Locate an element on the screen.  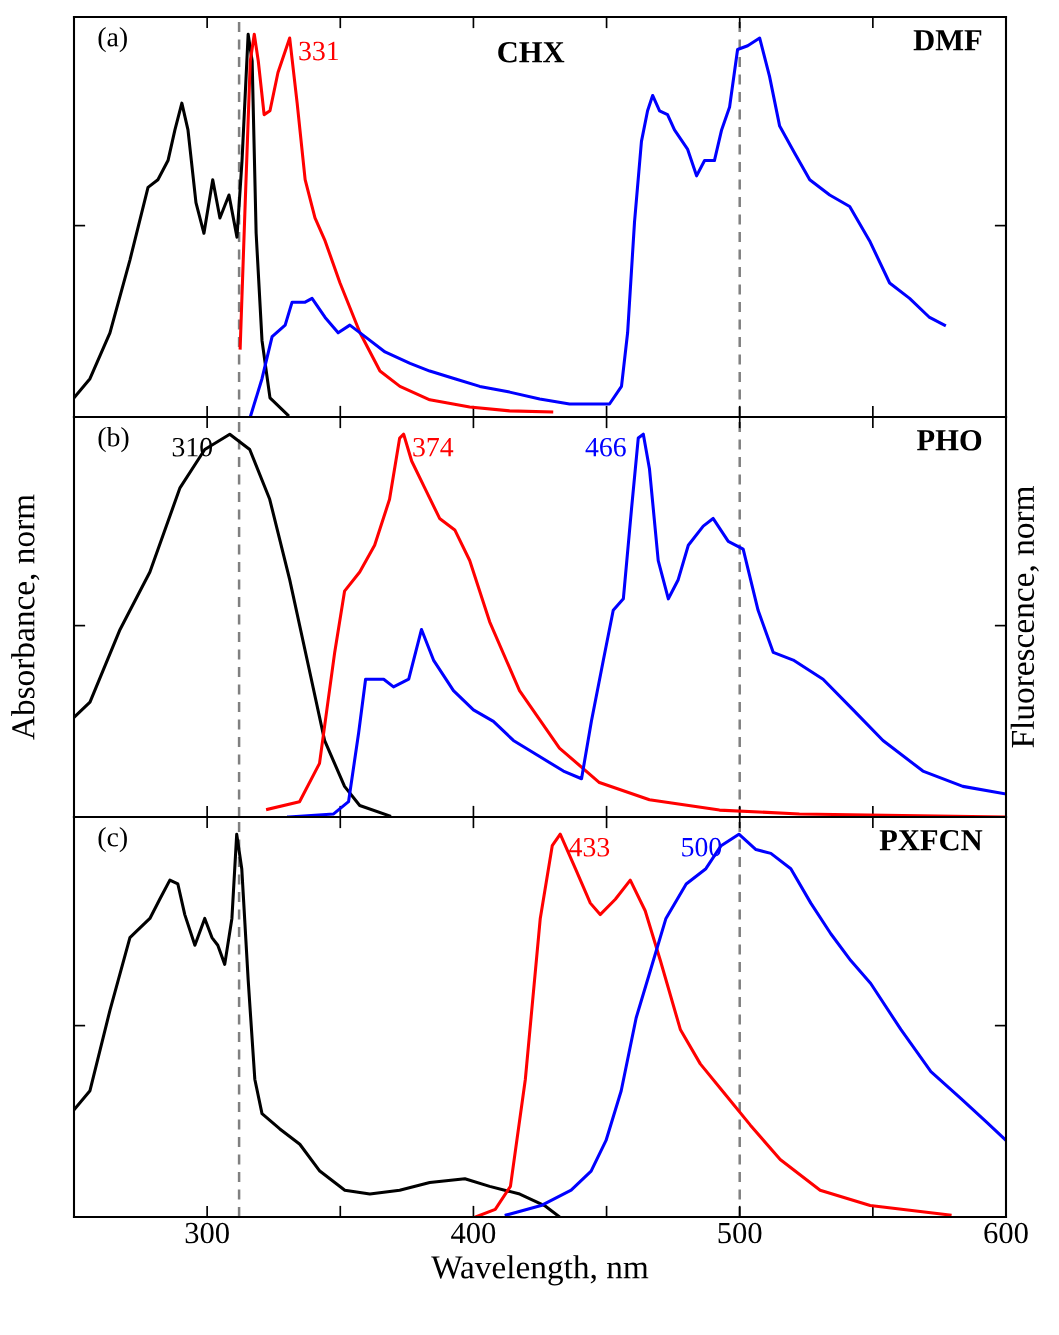
annotation: 331 is located at coordinates (319, 51).